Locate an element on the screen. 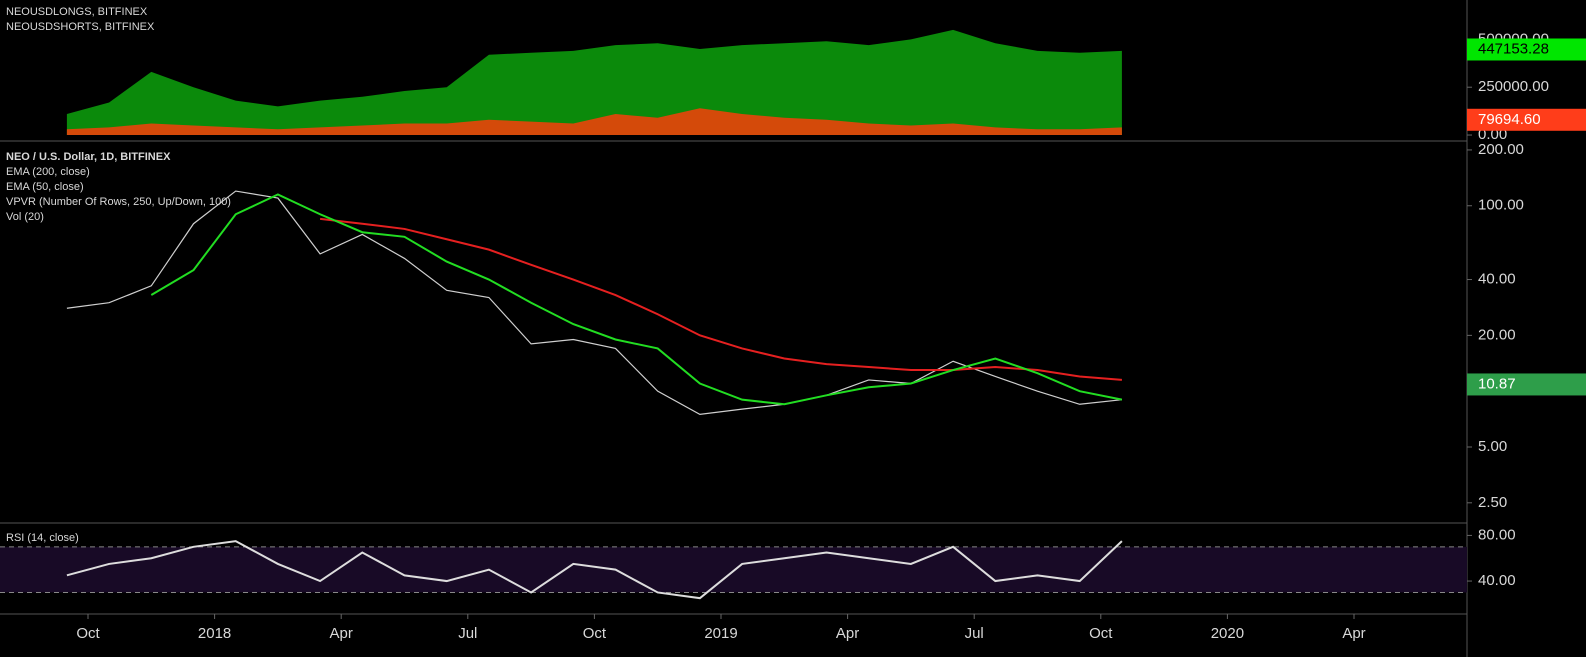 The height and width of the screenshot is (657, 1586). x-tick-label: 2018 is located at coordinates (214, 633).